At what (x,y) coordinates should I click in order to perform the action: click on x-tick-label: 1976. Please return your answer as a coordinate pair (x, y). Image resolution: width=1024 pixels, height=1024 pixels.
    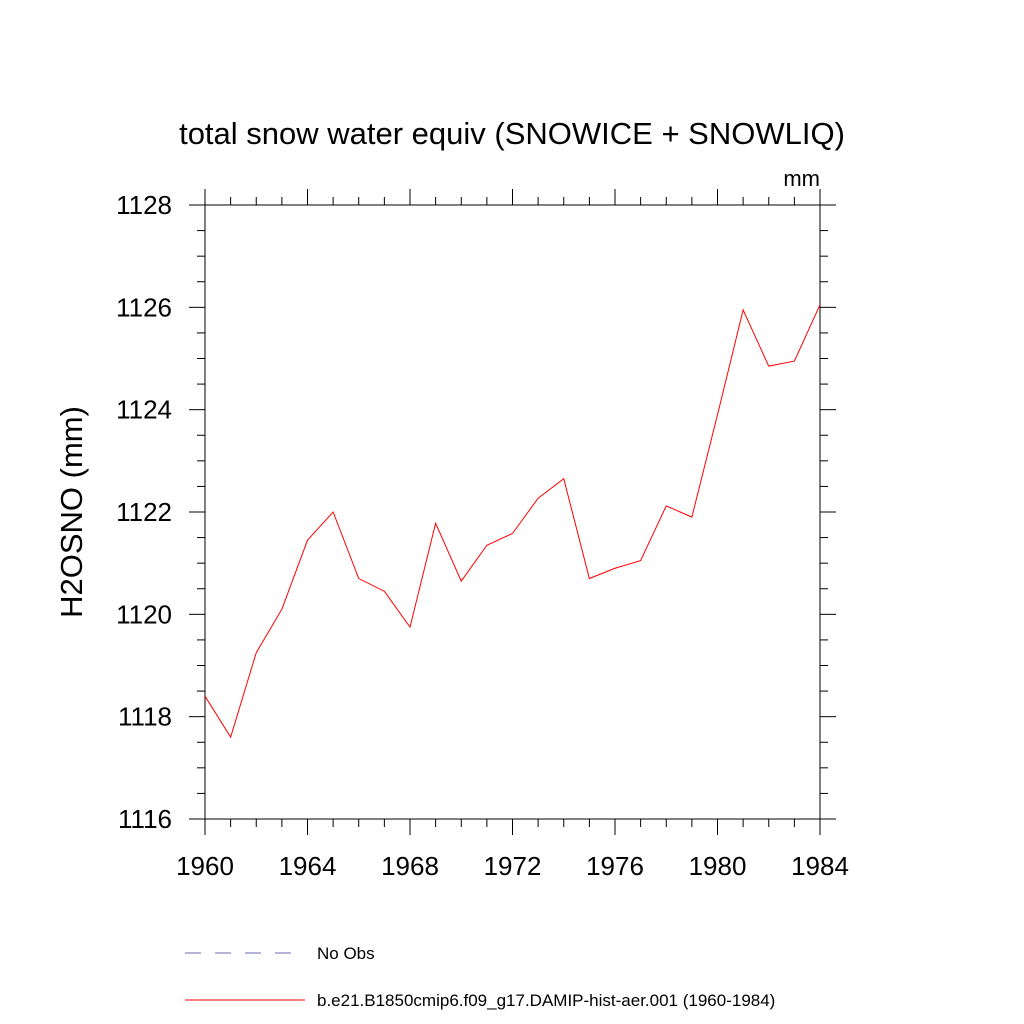
    Looking at the image, I should click on (615, 866).